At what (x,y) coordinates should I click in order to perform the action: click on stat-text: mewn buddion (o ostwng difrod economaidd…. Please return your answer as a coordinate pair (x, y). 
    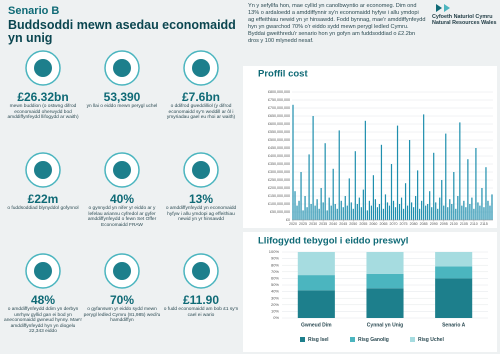
    Looking at the image, I should click on (43, 112).